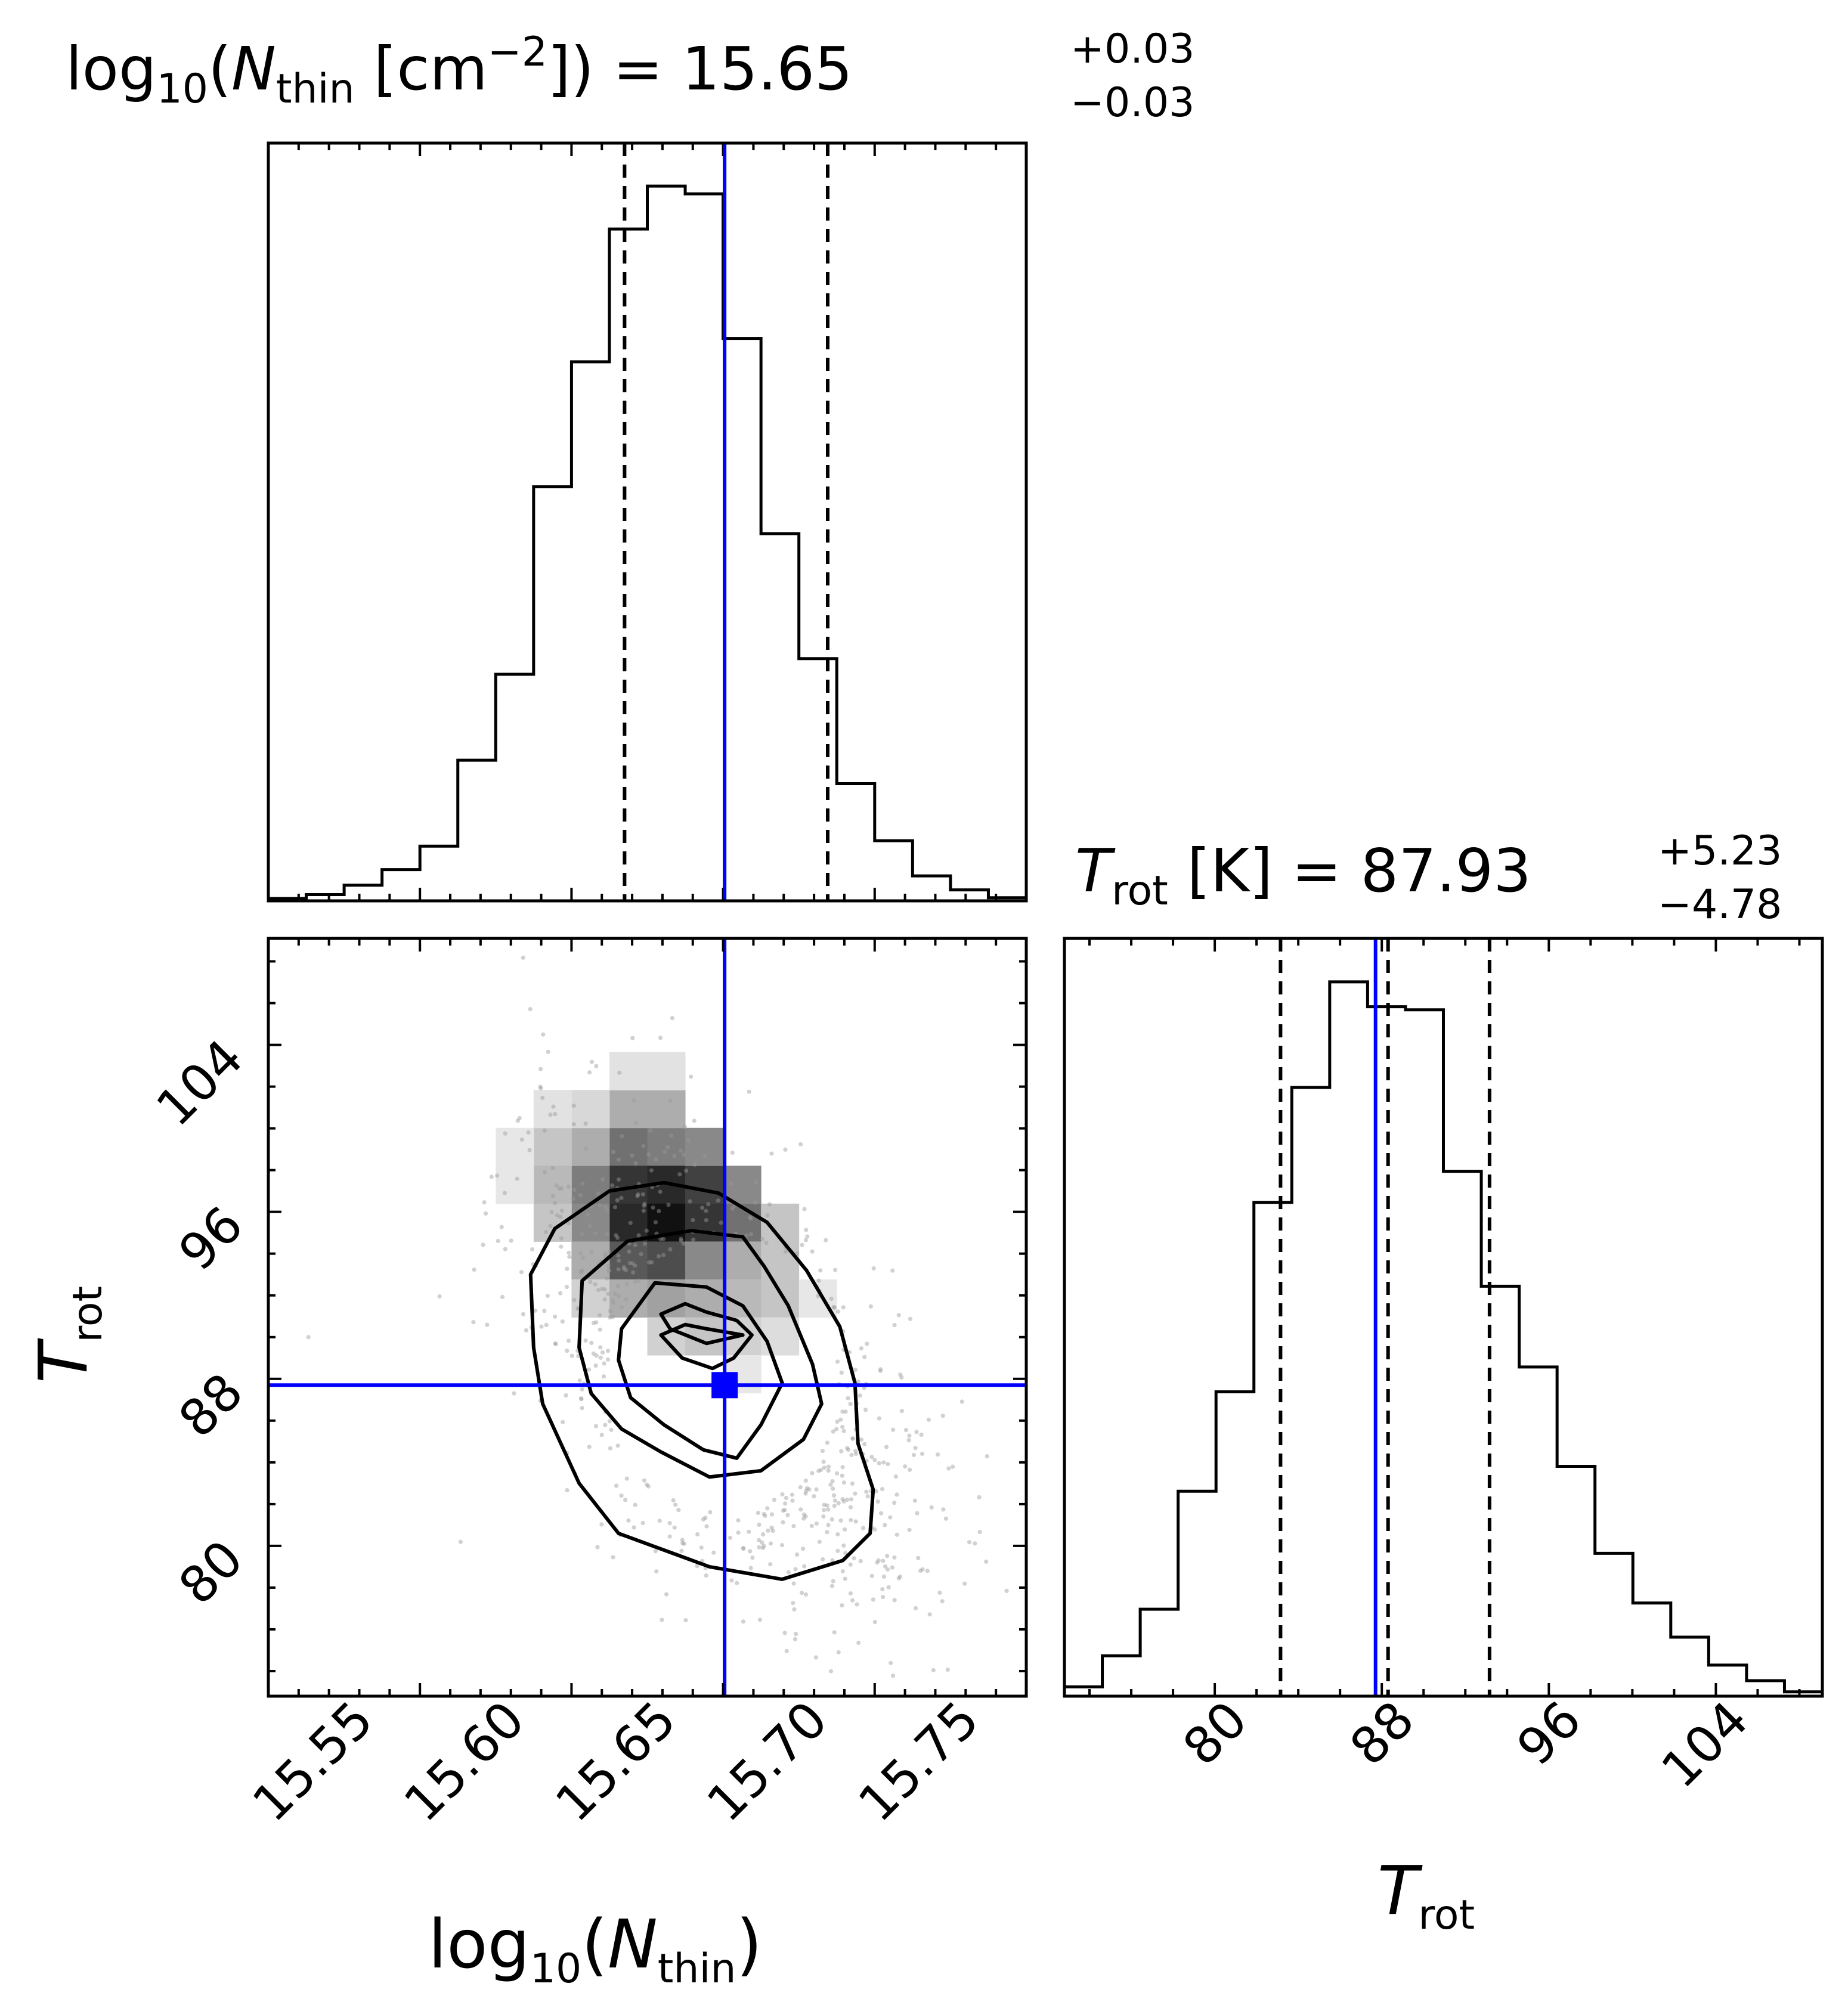 The image size is (1848, 2005). What do you see at coordinates (647, 542) in the screenshot?
I see `logn-hist-steps` at bounding box center [647, 542].